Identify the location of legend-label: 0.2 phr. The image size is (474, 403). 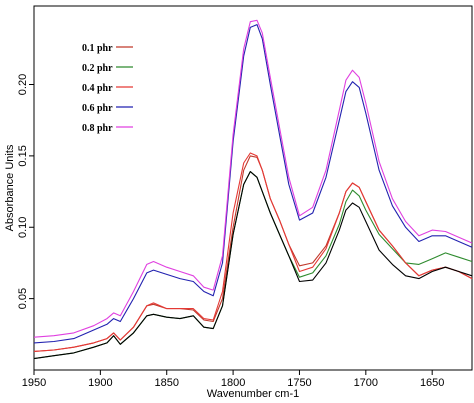
(97, 68).